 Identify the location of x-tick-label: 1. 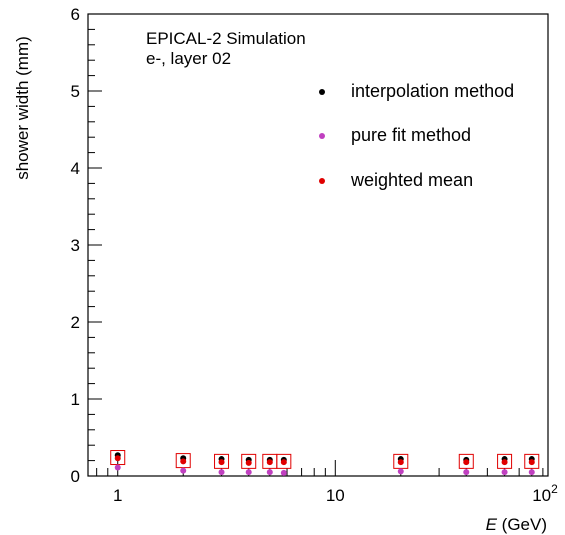
(117, 495).